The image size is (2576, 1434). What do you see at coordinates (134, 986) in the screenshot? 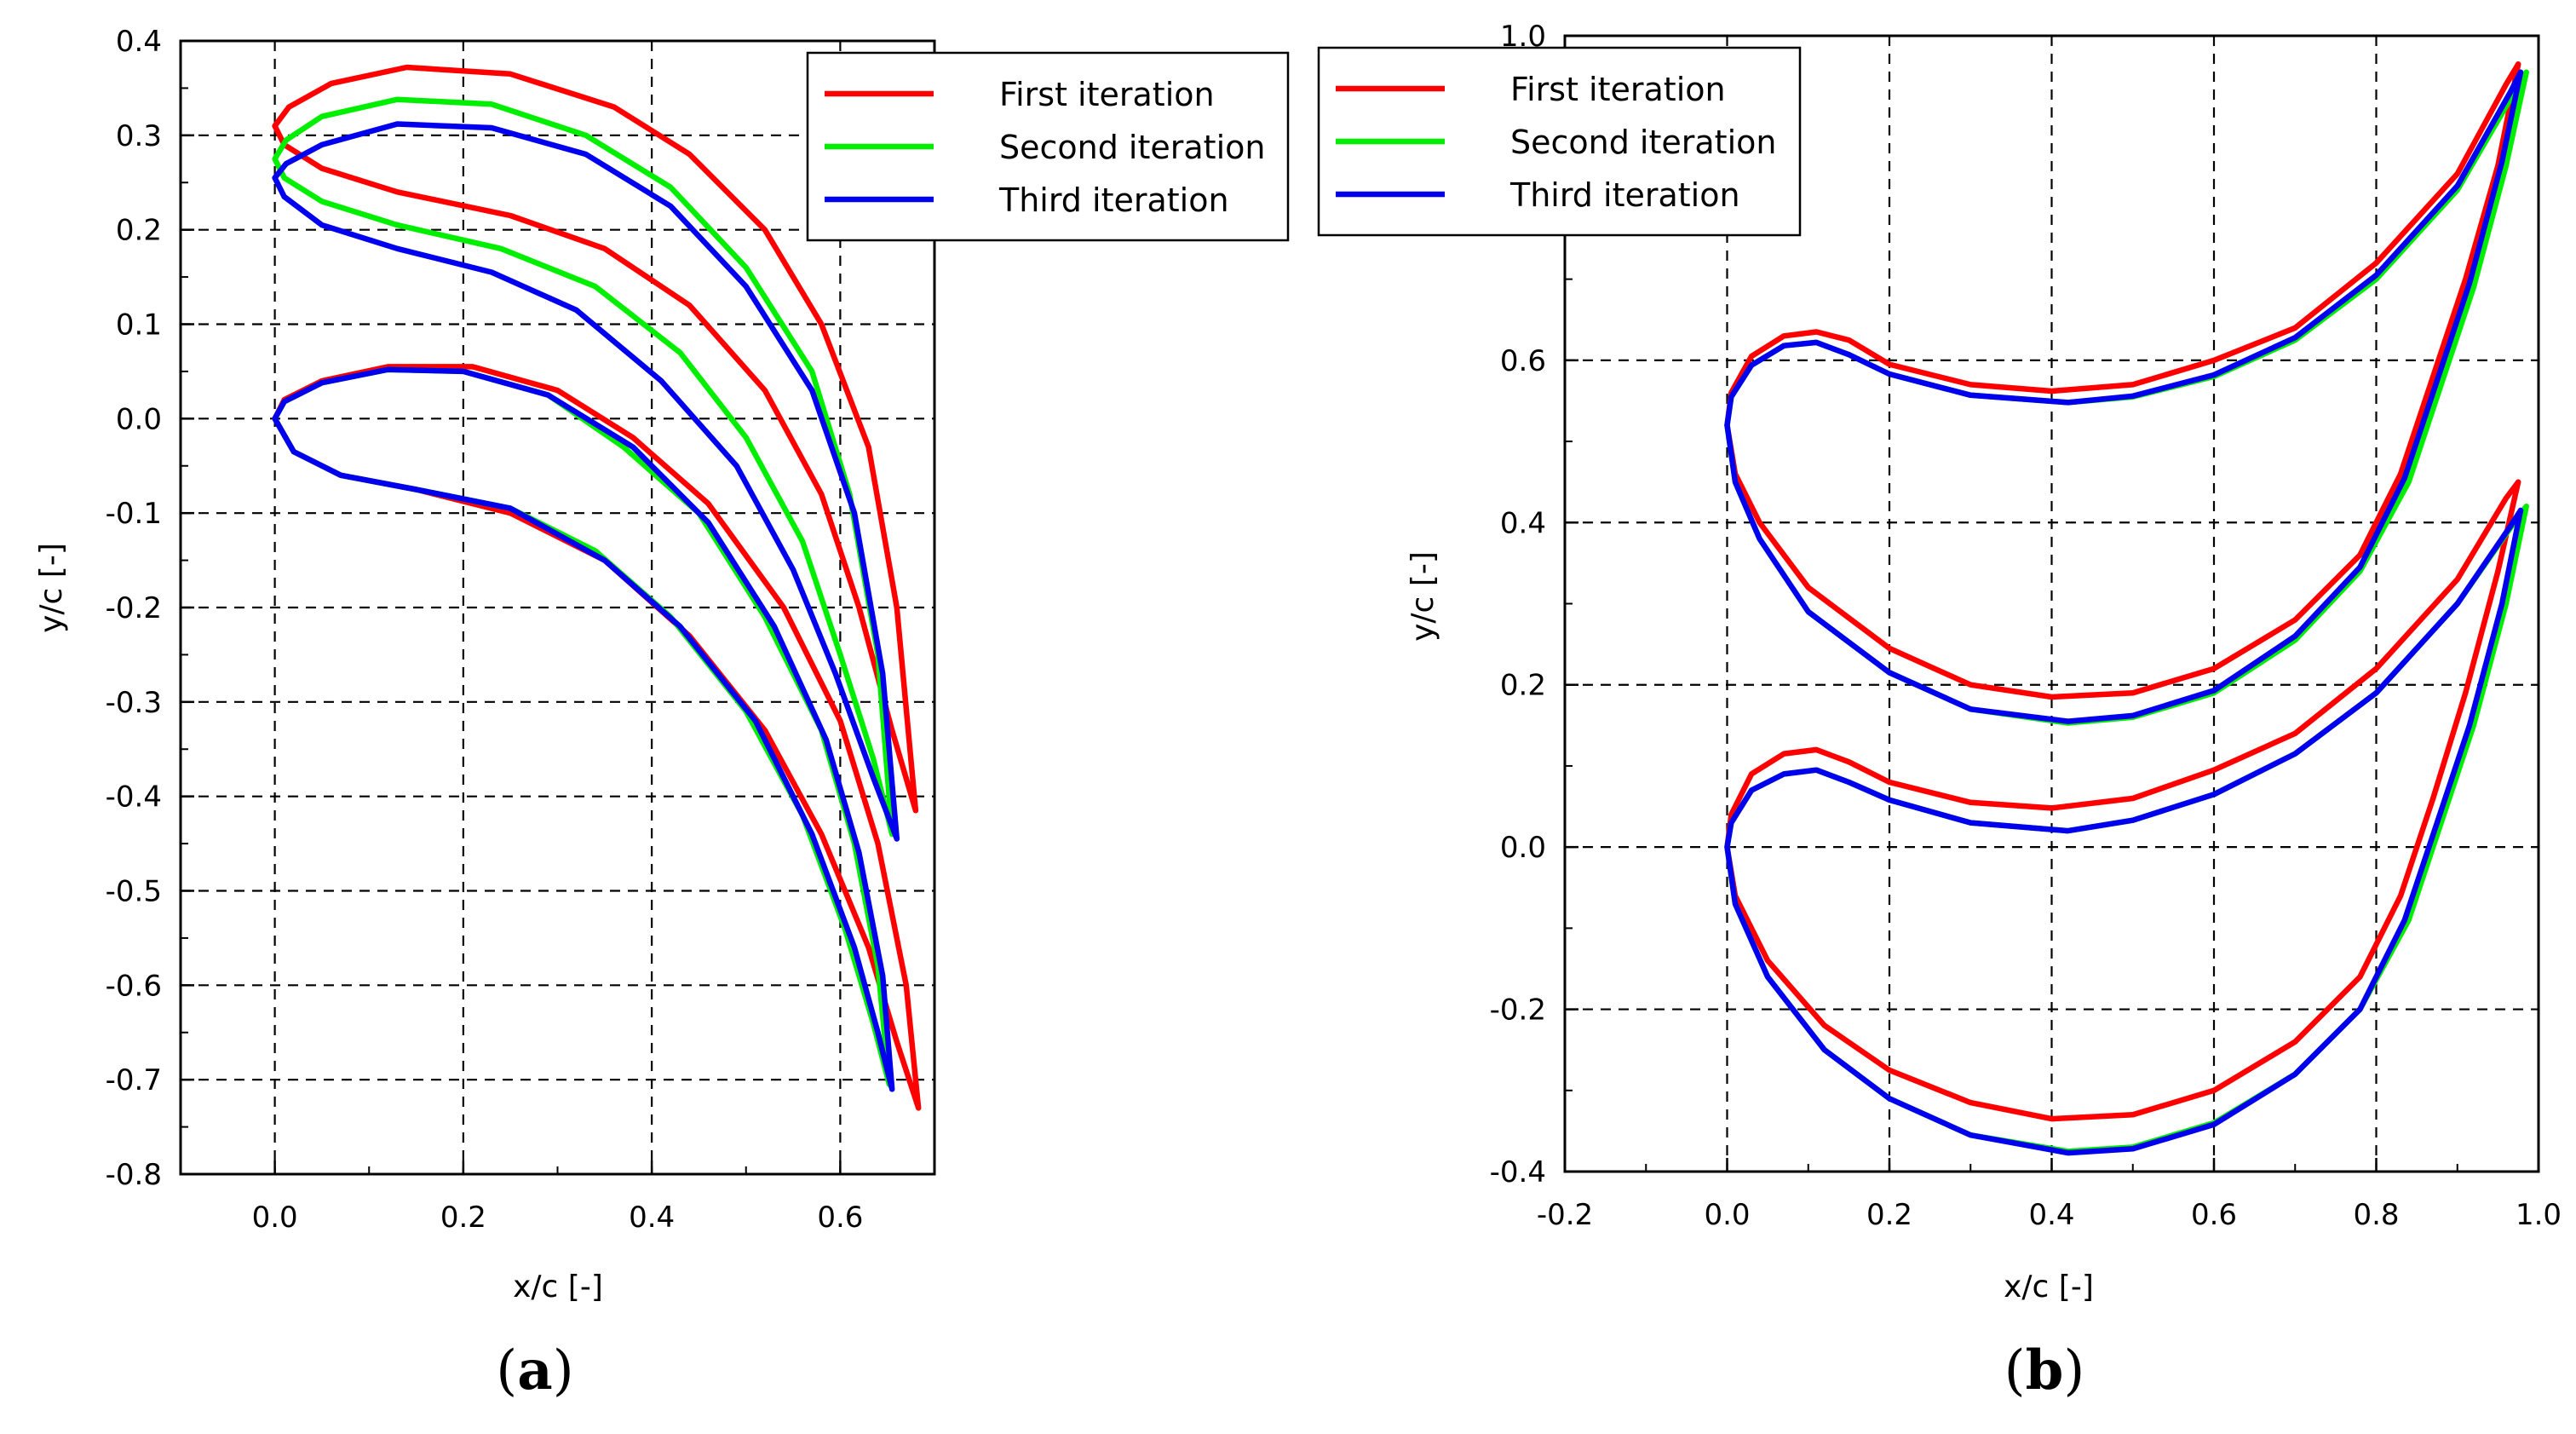
I see `y-tick-label: -0.6` at bounding box center [134, 986].